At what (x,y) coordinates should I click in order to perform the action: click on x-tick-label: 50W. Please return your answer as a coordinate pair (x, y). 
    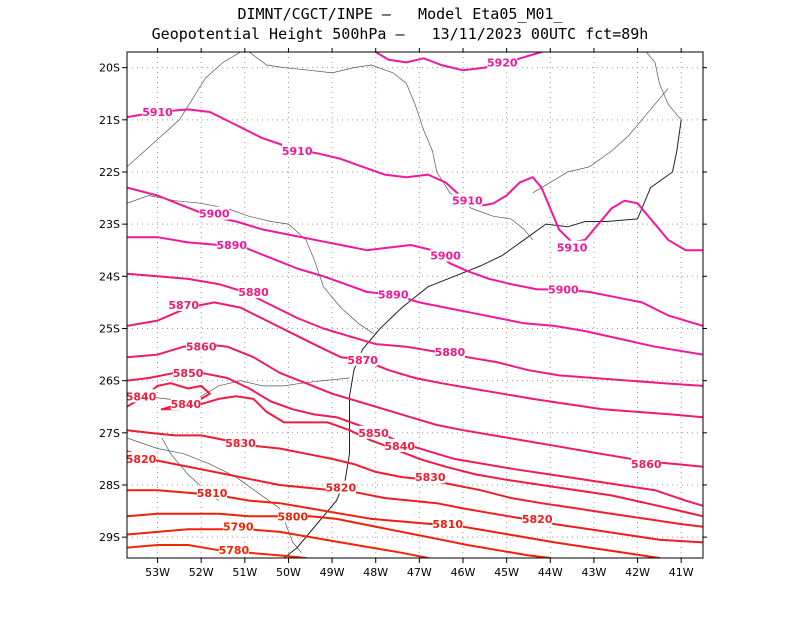
    Looking at the image, I should click on (288, 572).